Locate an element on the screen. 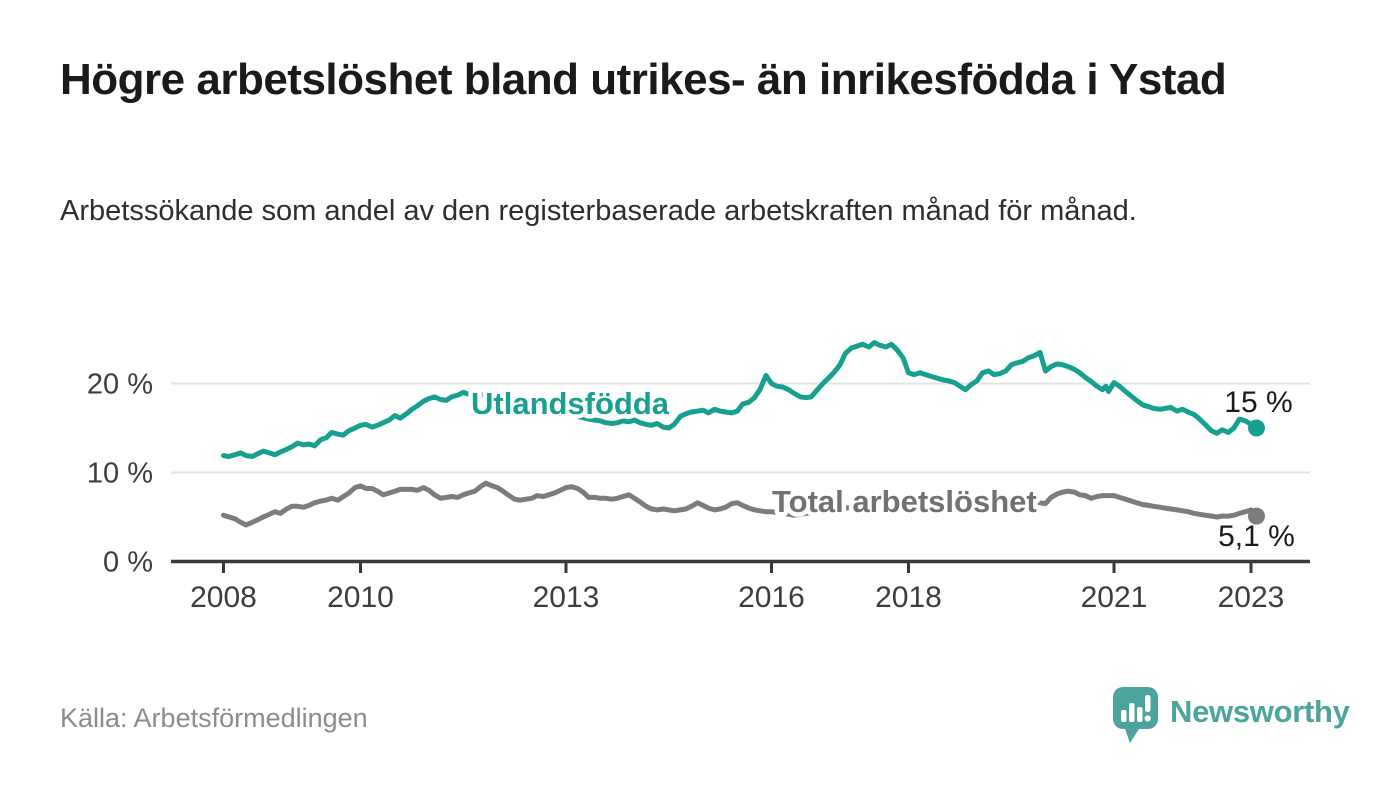 The height and width of the screenshot is (794, 1400). newsworthy-logo-text: Newsworthy is located at coordinates (1260, 711).